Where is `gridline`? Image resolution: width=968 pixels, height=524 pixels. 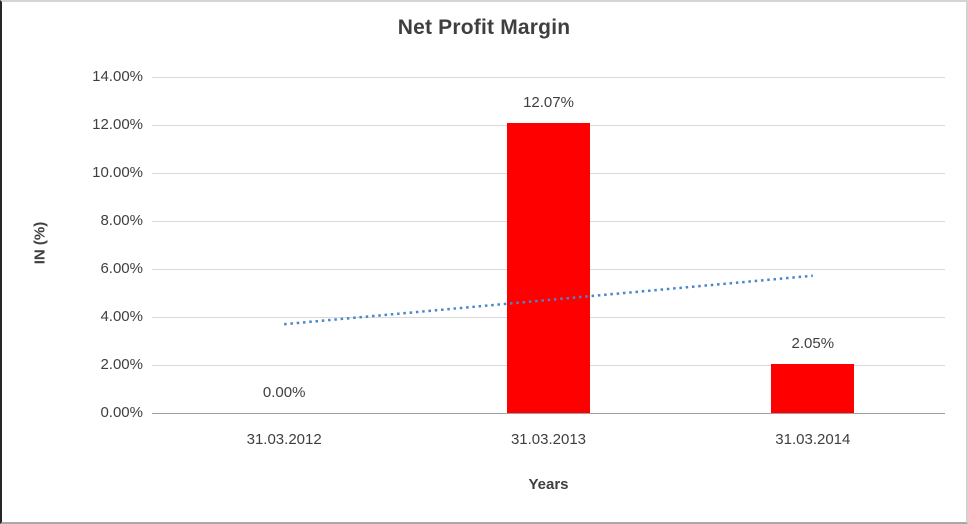
gridline is located at coordinates (548, 77).